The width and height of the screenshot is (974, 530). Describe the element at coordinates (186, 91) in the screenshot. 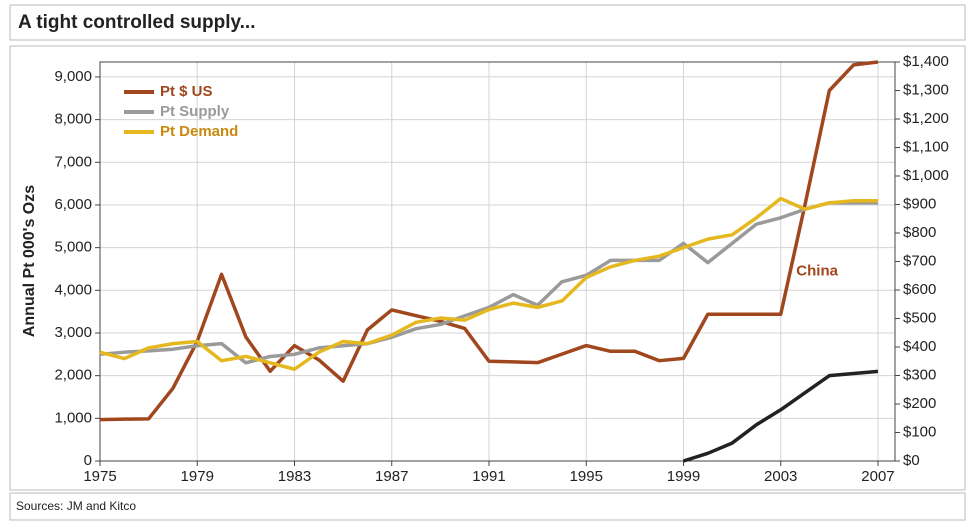

I see `legend-label: Pt $ US` at that location.